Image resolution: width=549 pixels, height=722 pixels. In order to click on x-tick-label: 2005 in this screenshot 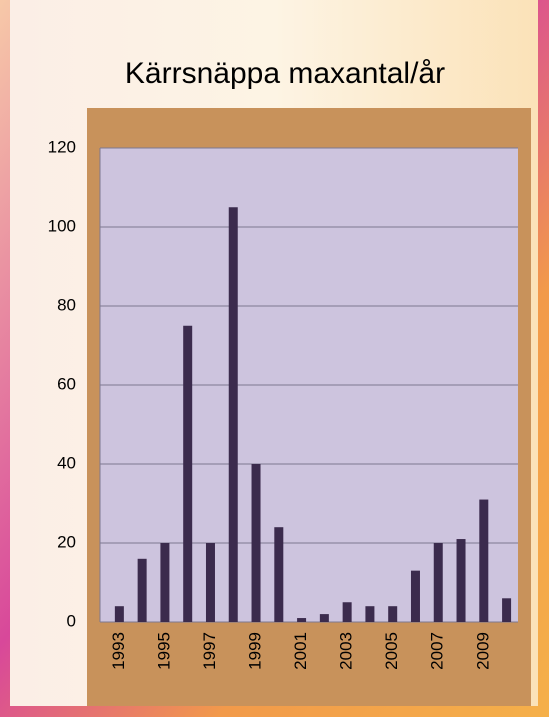, I will do `click(391, 651)`.